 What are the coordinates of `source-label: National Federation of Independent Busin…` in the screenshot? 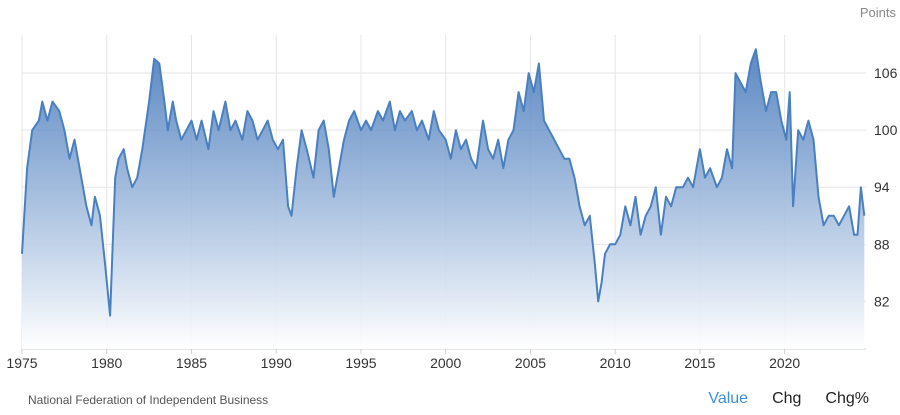 It's located at (148, 400).